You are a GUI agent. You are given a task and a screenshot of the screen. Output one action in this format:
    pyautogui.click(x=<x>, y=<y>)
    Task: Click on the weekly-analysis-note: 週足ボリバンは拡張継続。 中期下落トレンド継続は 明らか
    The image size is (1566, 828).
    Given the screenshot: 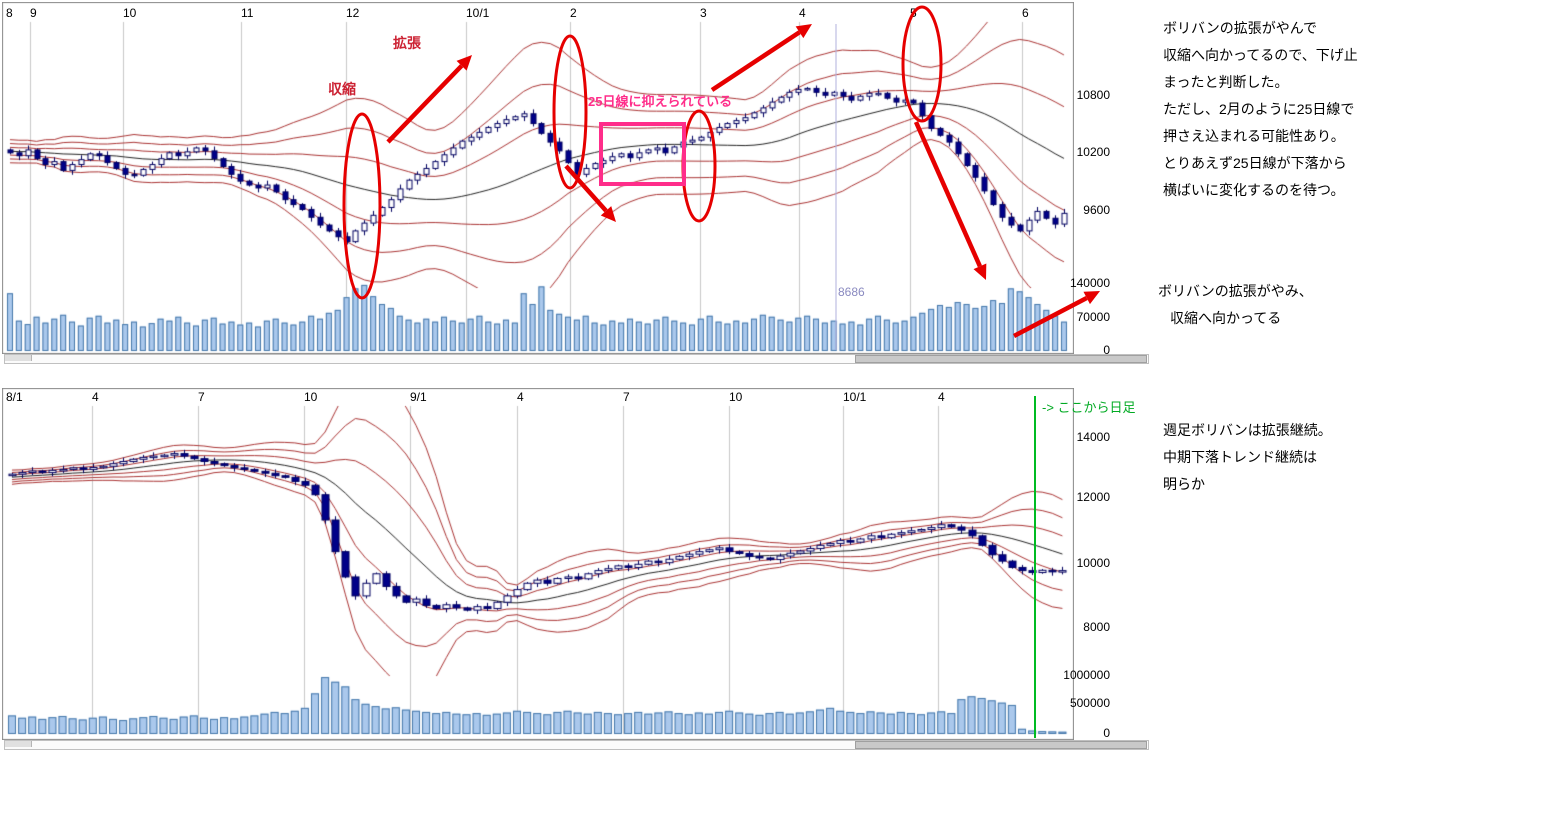 What is the action you would take?
    pyautogui.click(x=1247, y=457)
    